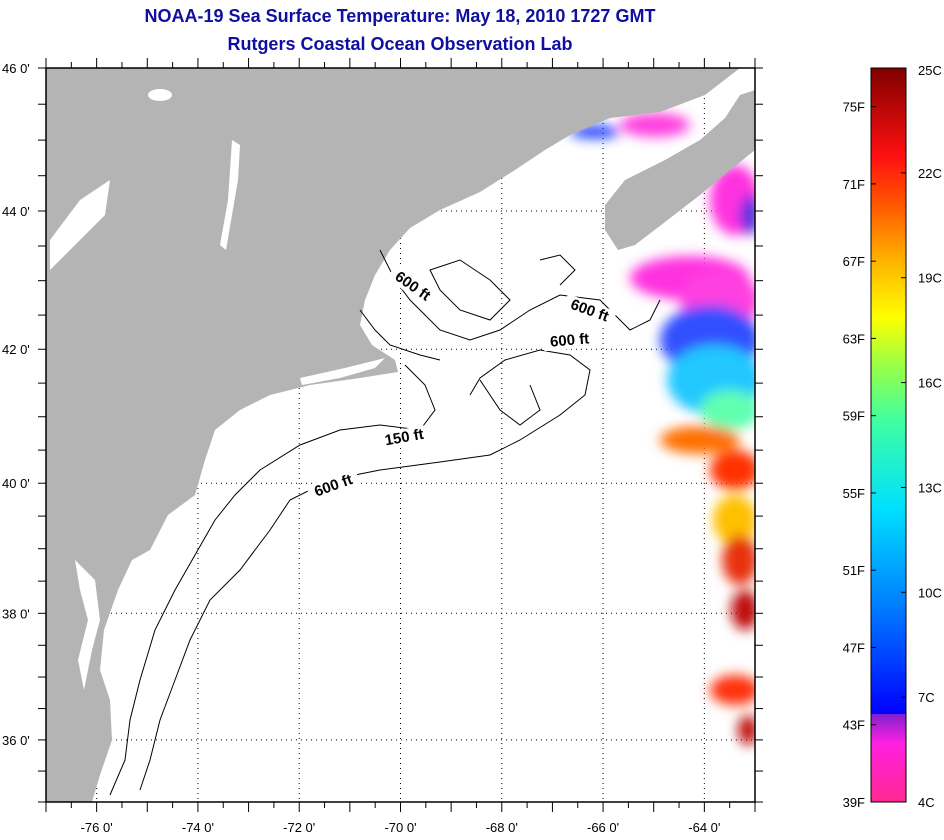 The height and width of the screenshot is (840, 944). Describe the element at coordinates (854, 725) in the screenshot. I see `colorbar-f-label: 43F` at that location.